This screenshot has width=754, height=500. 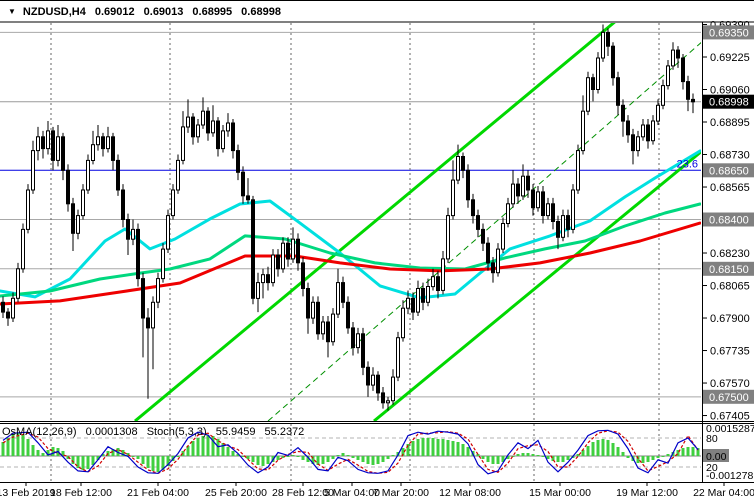 I want to click on time-axis-label: 13 Feb 2019, so click(x=28, y=493).